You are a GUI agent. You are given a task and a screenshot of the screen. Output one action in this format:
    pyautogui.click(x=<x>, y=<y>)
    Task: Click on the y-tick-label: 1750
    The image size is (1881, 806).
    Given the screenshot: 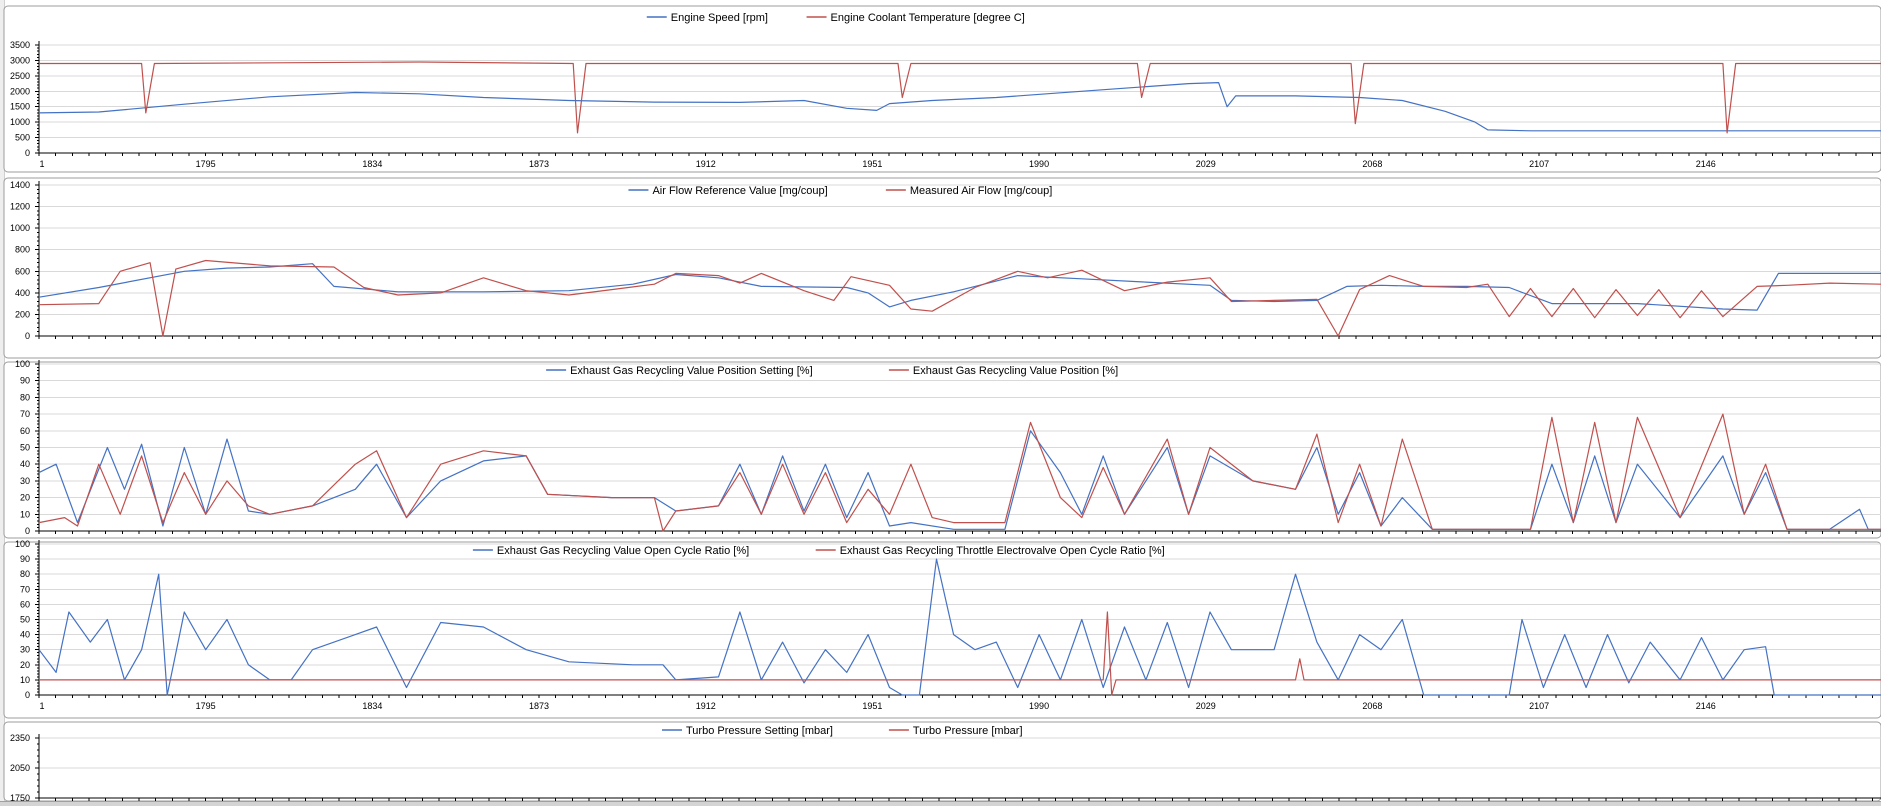 What is the action you would take?
    pyautogui.click(x=20, y=798)
    